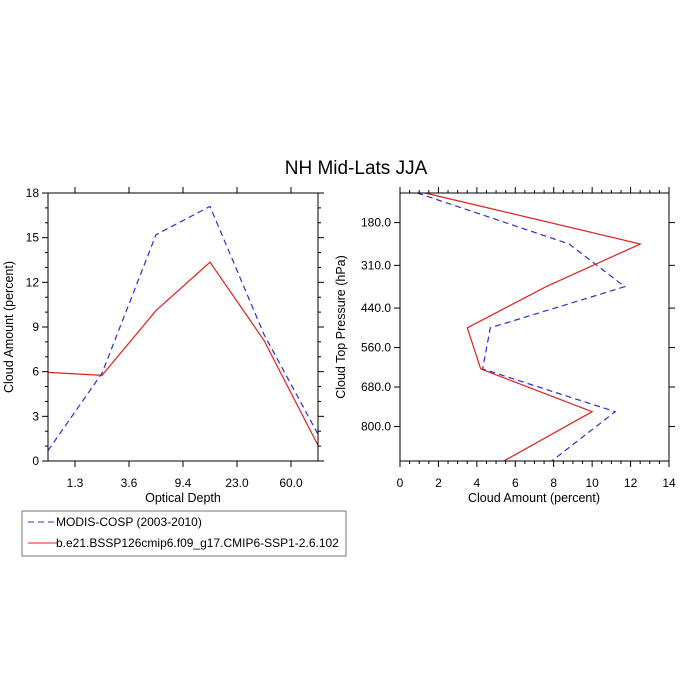  Describe the element at coordinates (33, 238) in the screenshot. I see `left-y-tick-label: 15` at that location.